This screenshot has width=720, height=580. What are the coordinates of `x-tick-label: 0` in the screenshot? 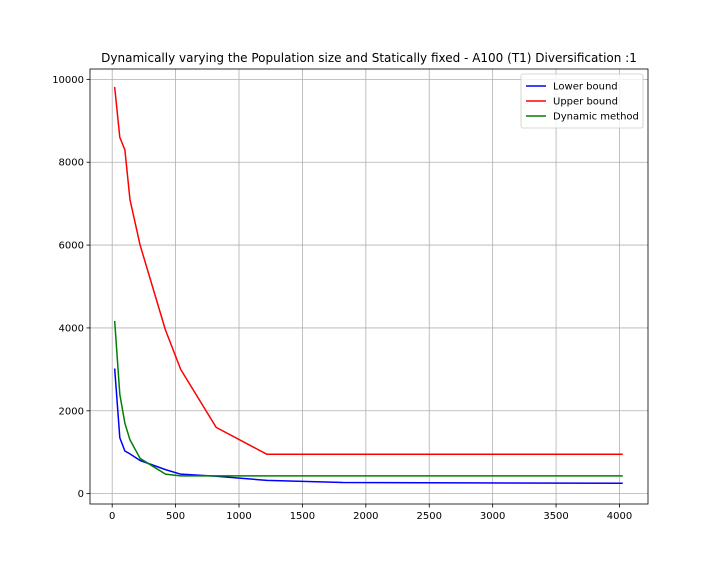 It's located at (112, 516).